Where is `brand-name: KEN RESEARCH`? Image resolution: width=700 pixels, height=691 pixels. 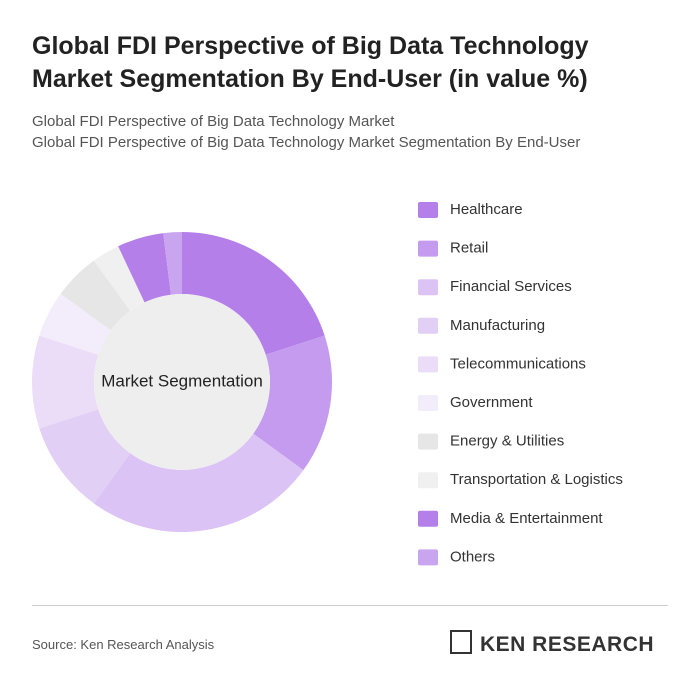
brand-name: KEN RESEARCH is located at coordinates (567, 644).